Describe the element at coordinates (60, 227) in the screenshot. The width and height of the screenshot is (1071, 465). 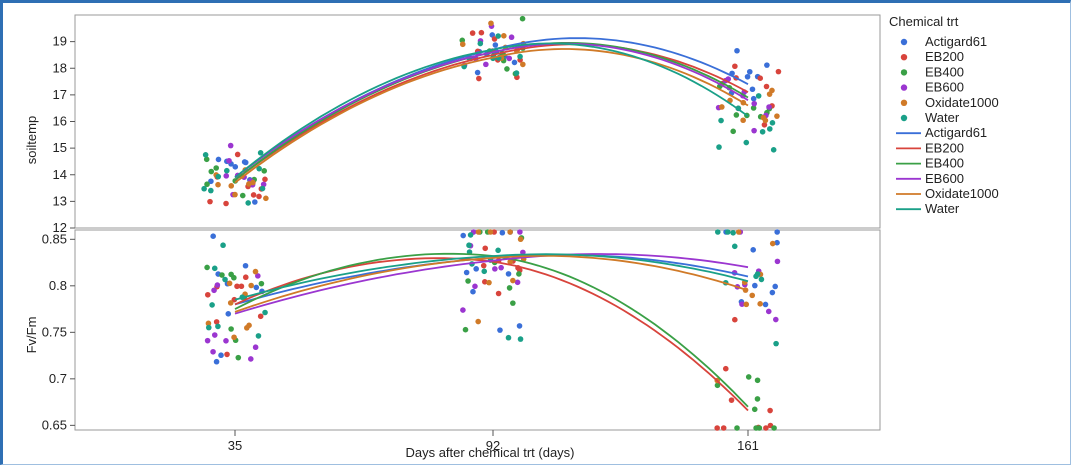
I see `y-tick-label: 12` at that location.